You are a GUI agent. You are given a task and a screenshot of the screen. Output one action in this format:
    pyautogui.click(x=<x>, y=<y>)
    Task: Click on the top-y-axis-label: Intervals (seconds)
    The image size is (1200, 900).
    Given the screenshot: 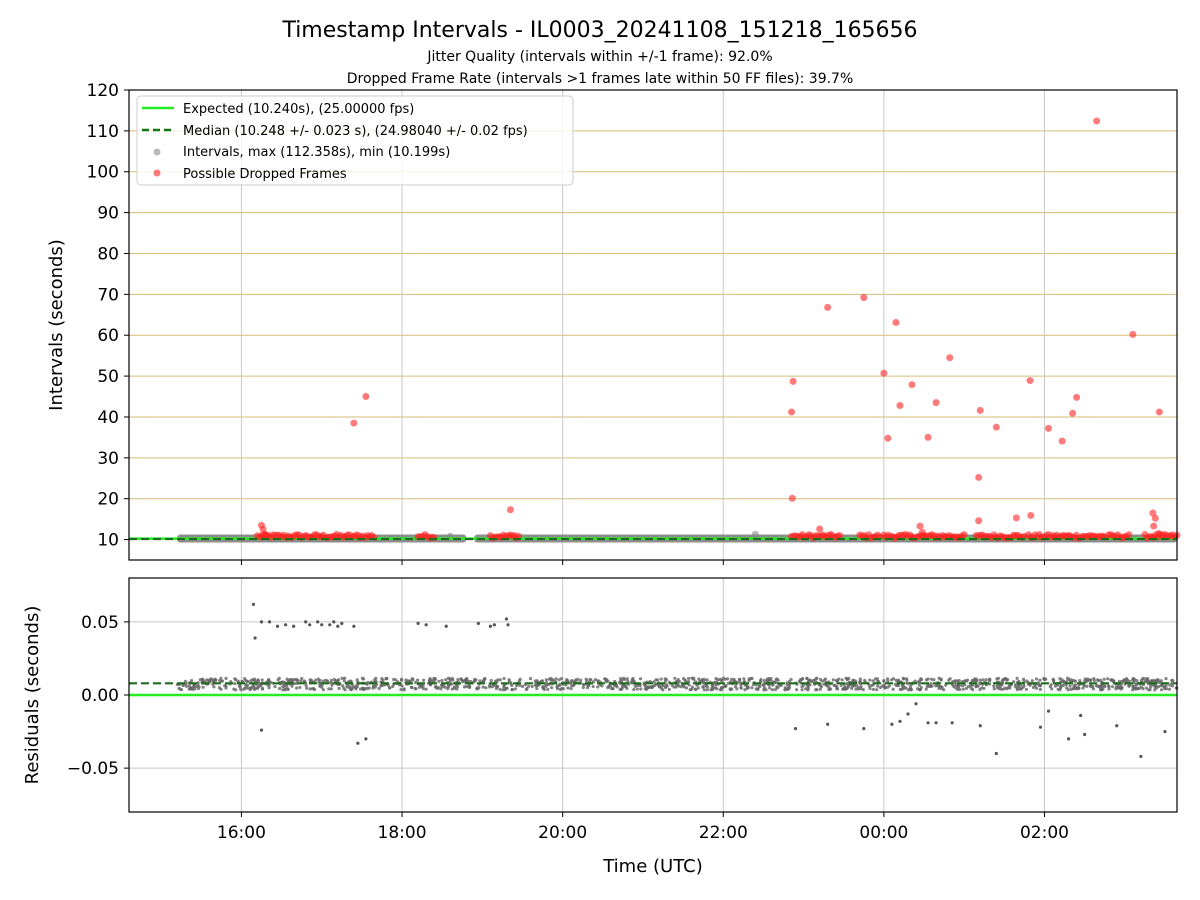 What is the action you would take?
    pyautogui.click(x=56, y=325)
    